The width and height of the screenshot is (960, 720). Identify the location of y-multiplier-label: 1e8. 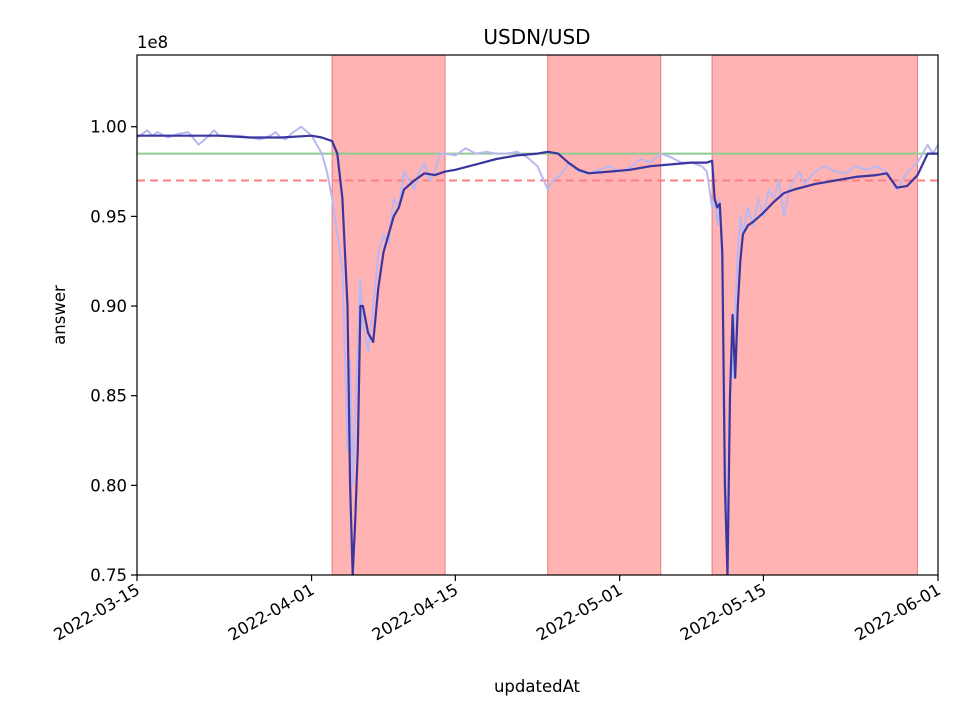
(152, 42).